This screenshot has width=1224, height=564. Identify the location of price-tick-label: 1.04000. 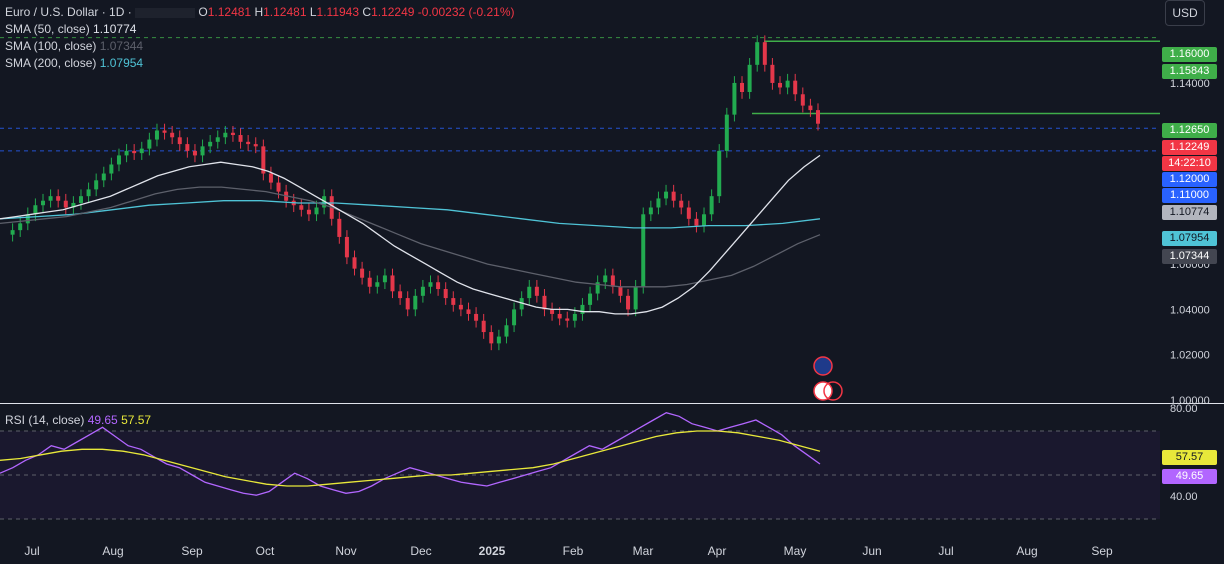
(1190, 310).